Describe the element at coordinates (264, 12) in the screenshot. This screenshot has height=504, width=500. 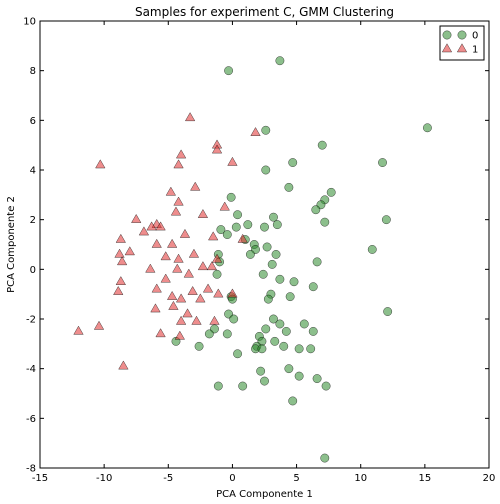
I see `chart-title: Samples for experiment C, GMM Clustering` at that location.